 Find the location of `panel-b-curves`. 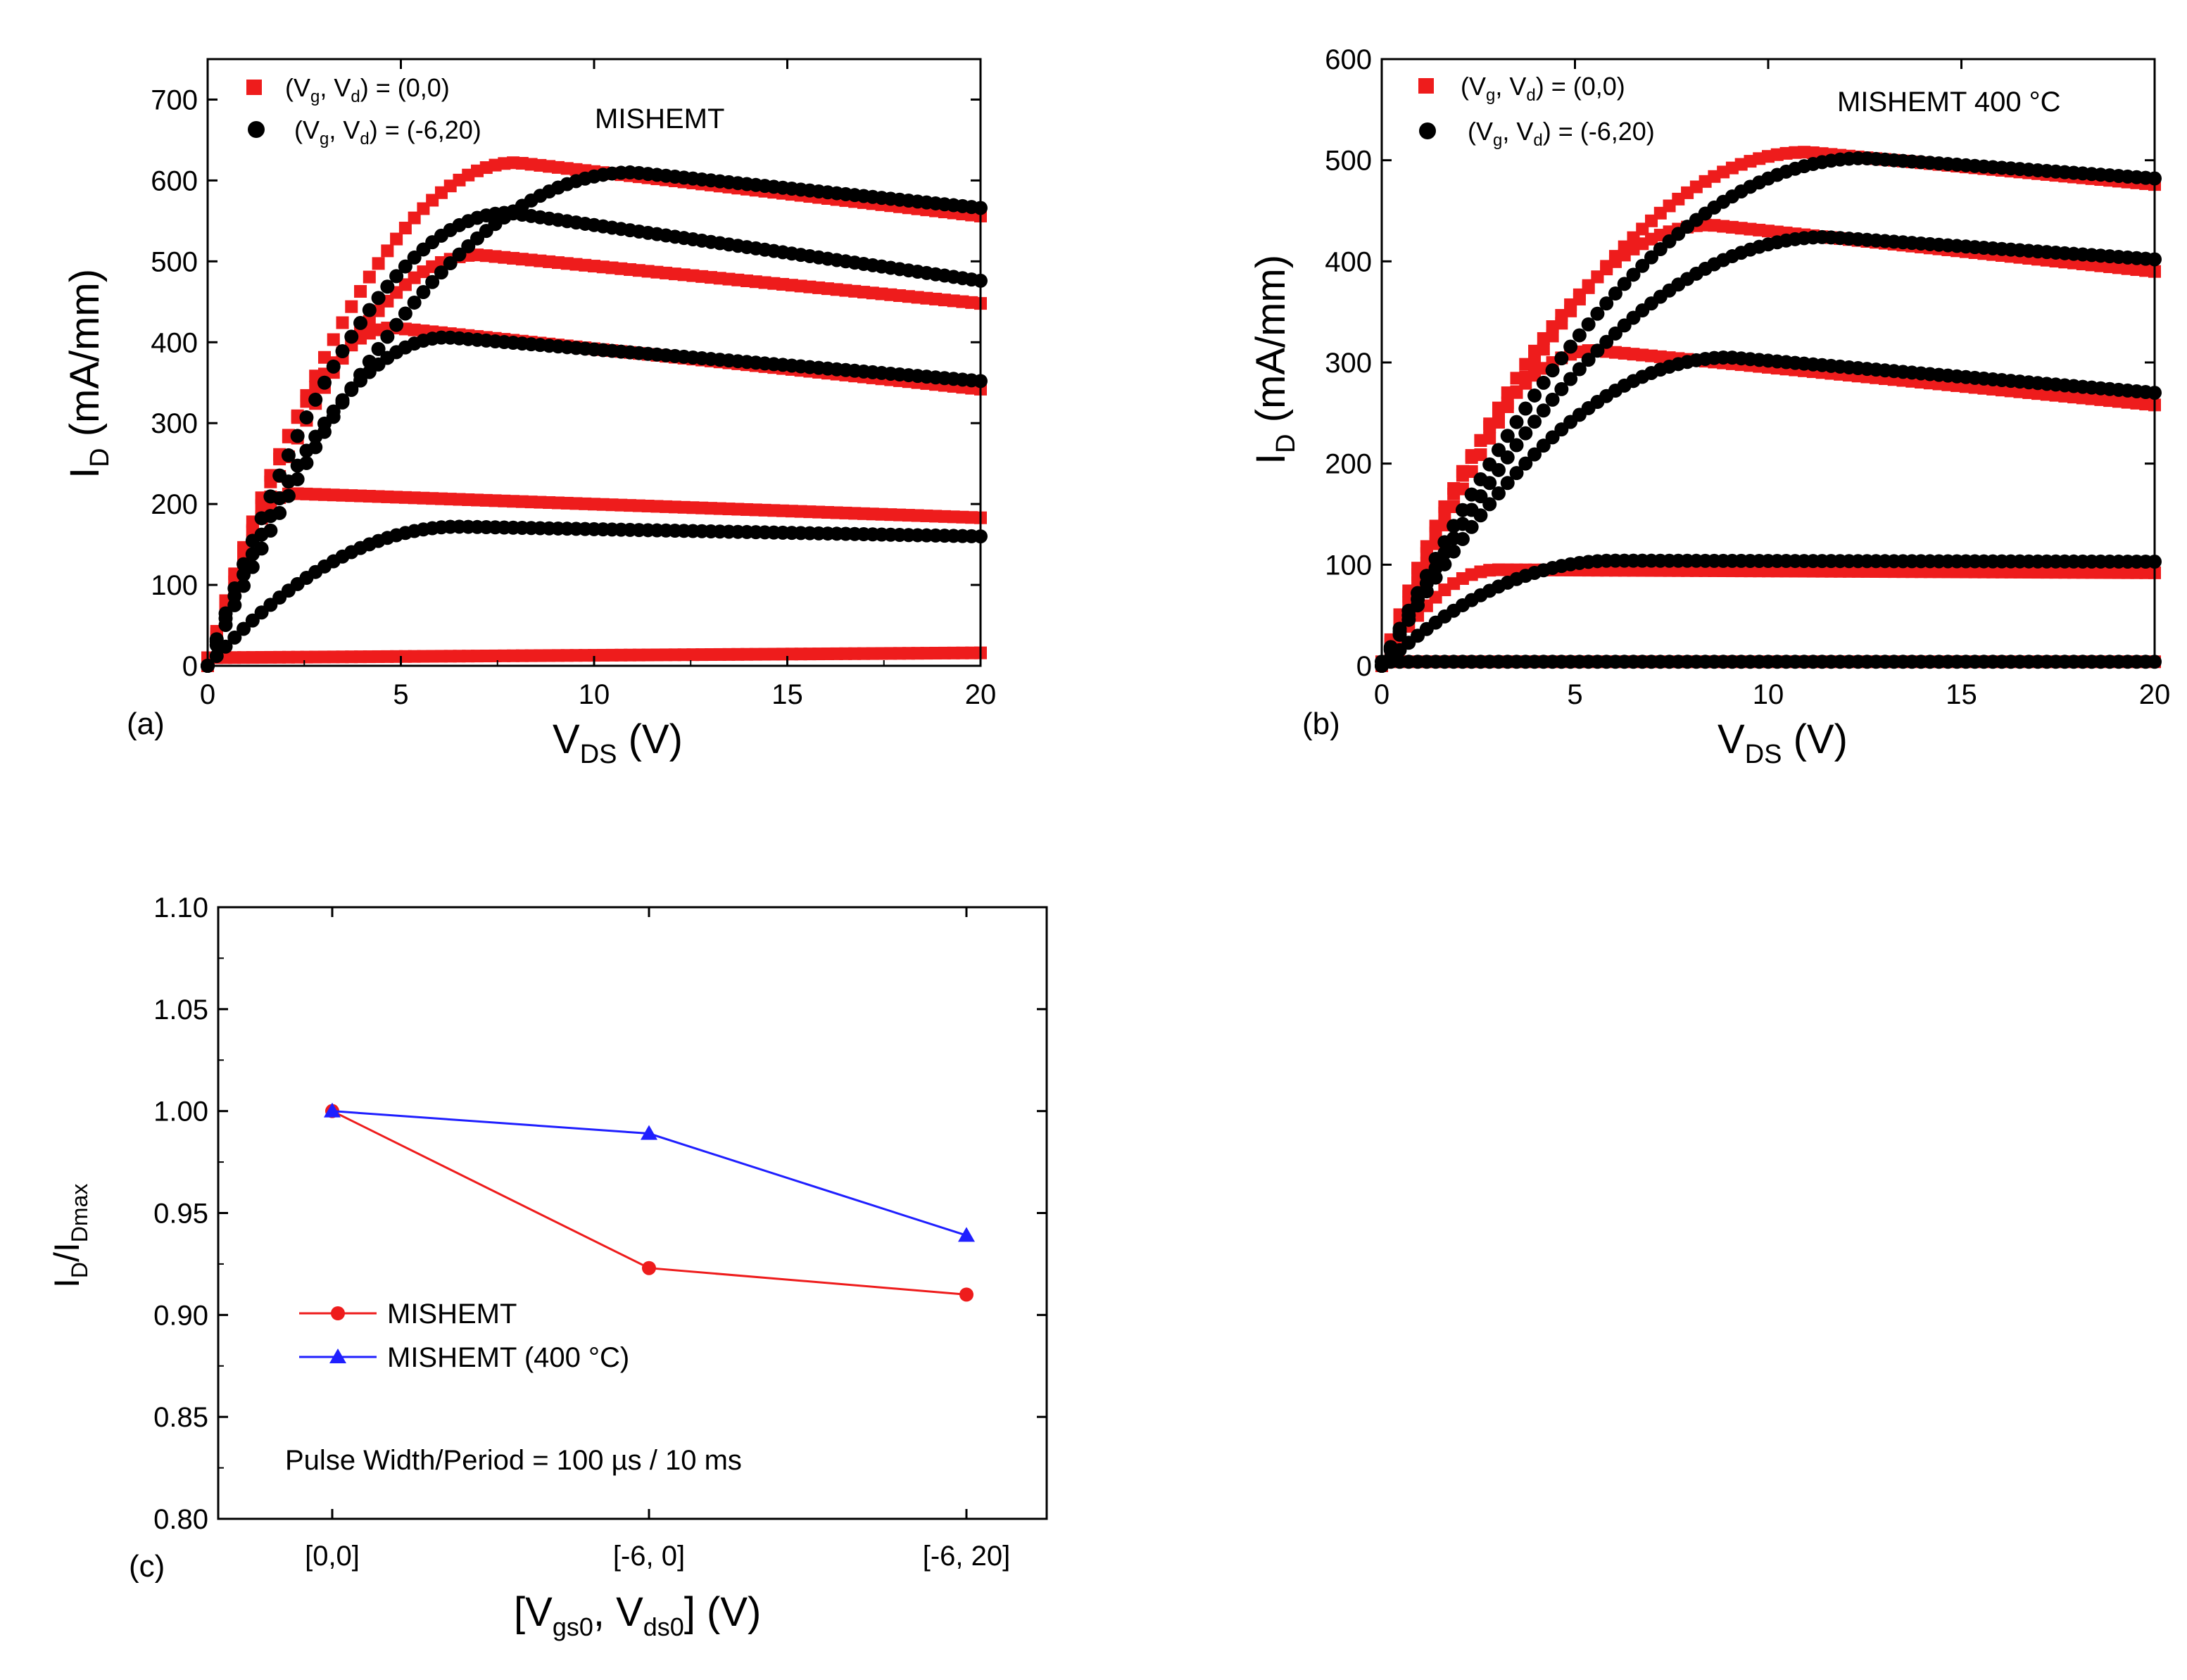

panel-b-curves is located at coordinates (1768, 410).